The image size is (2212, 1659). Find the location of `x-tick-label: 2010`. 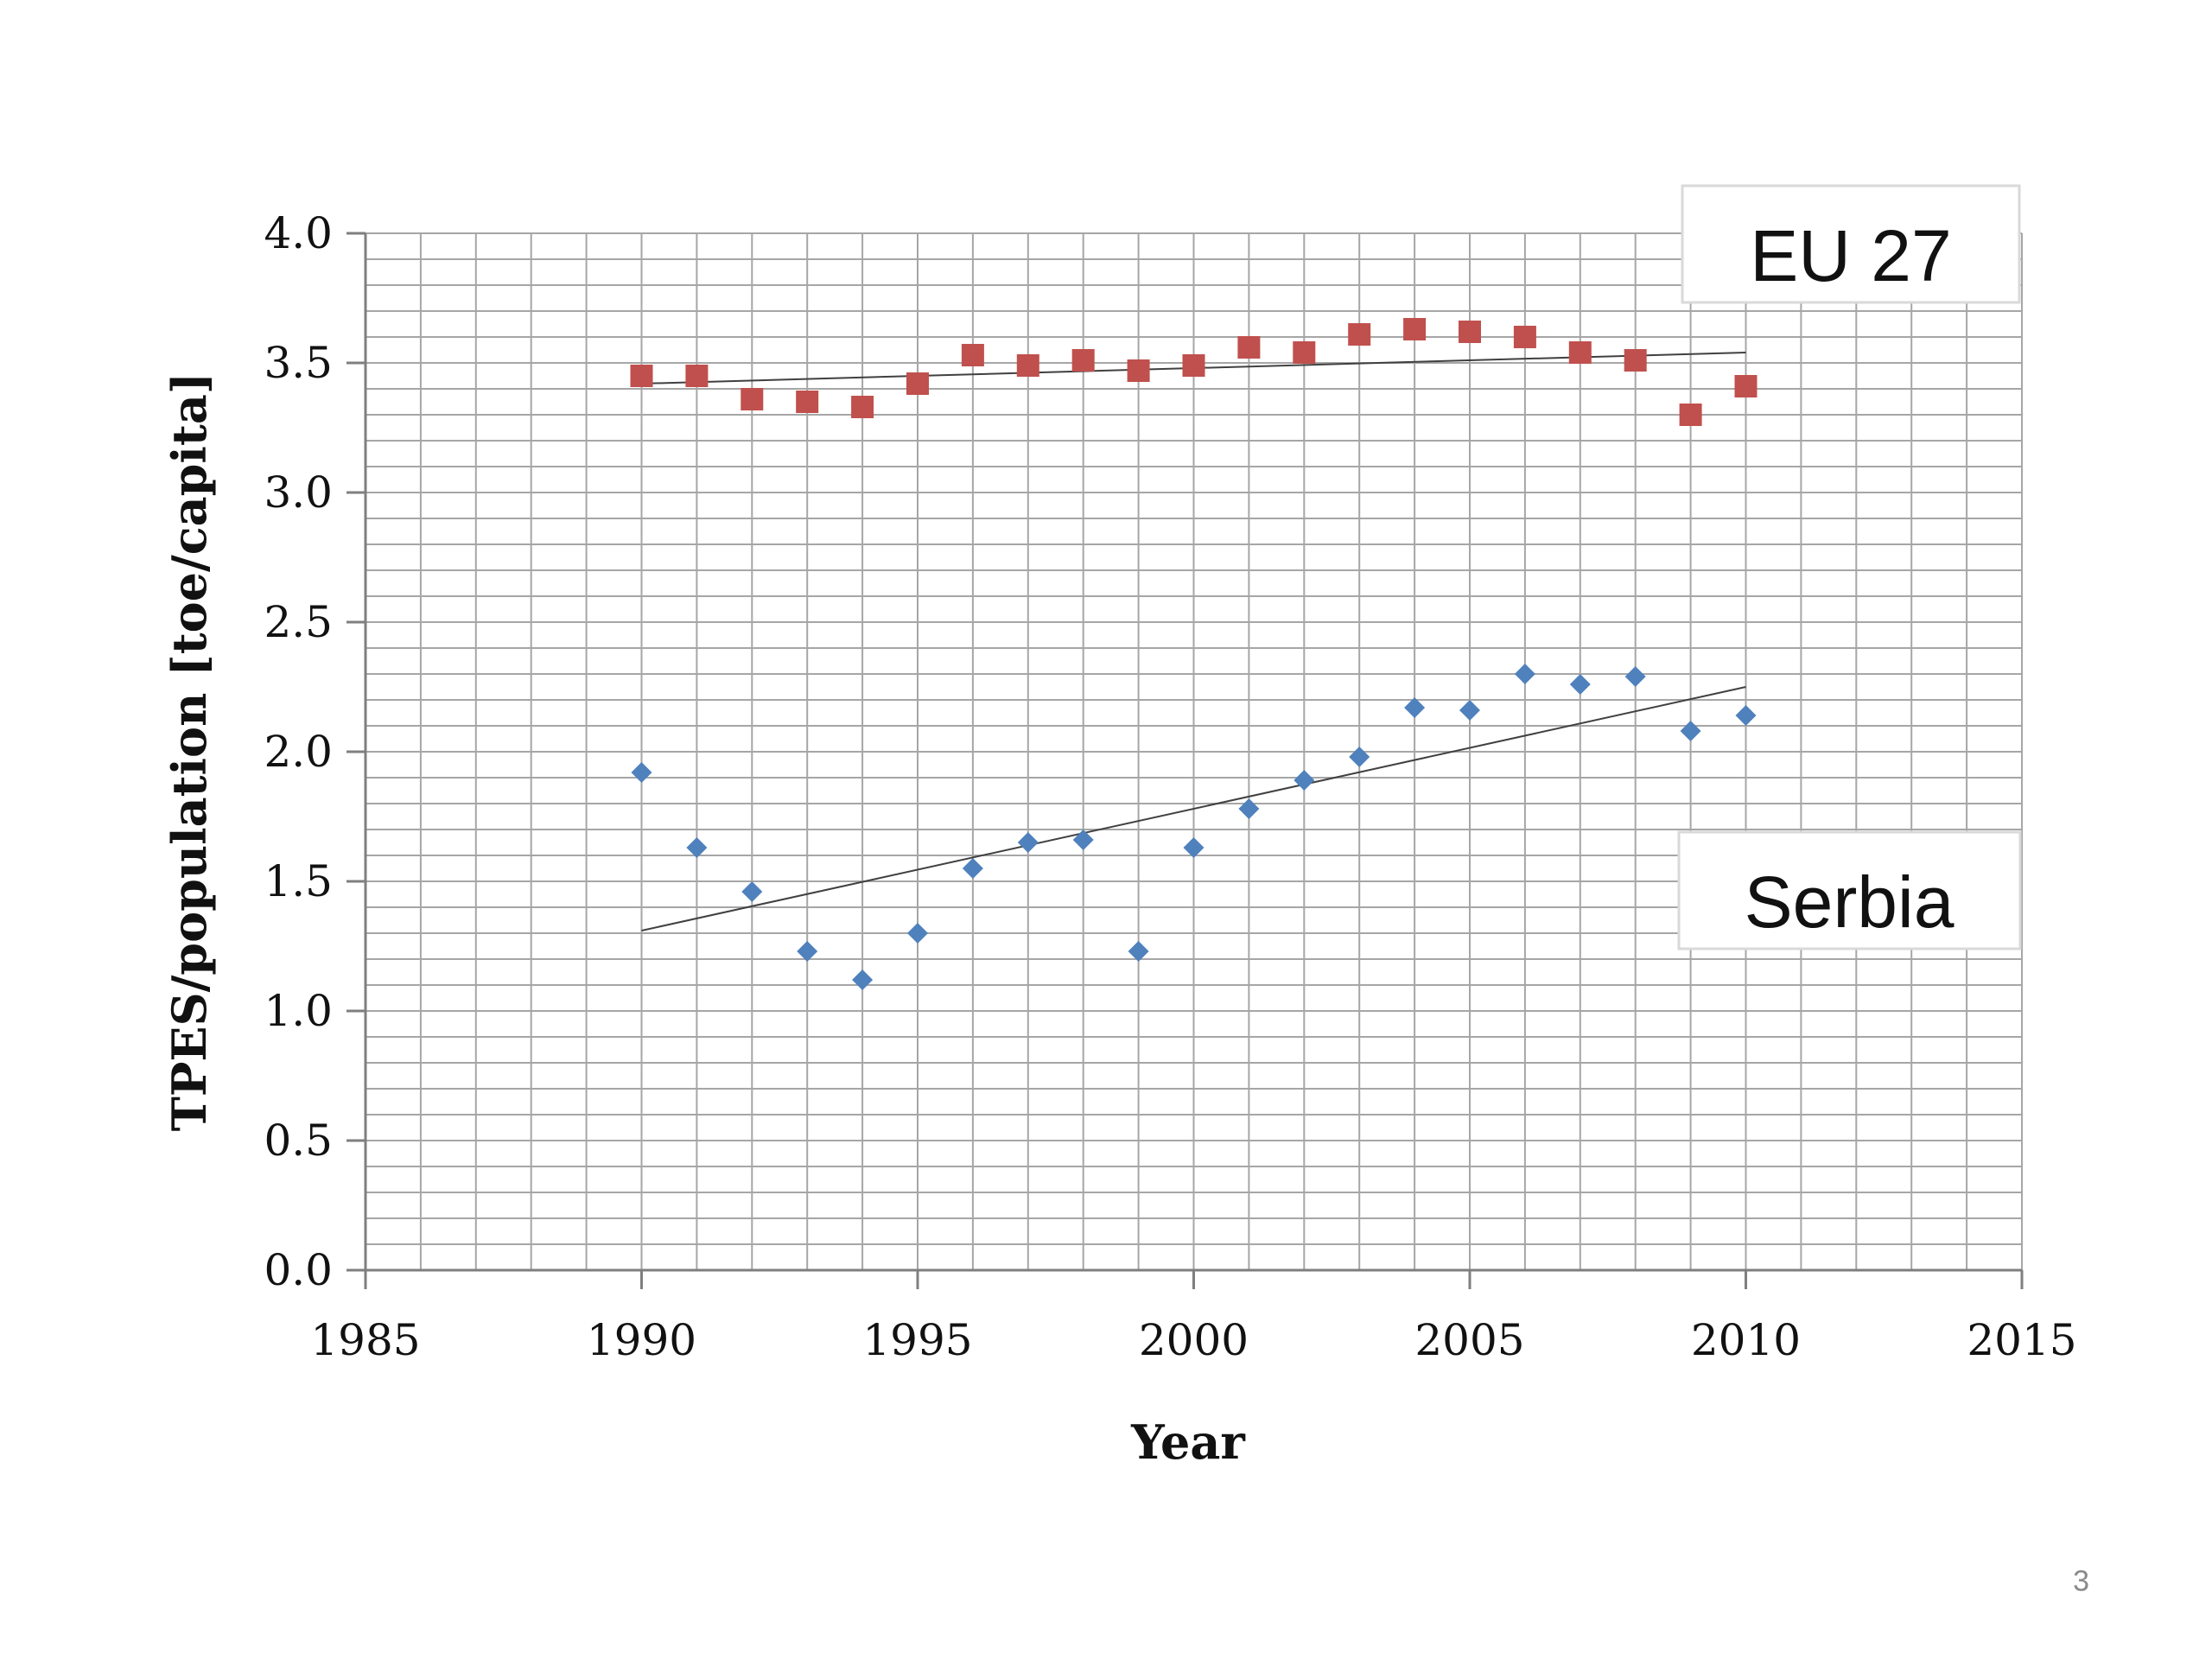

x-tick-label: 2010 is located at coordinates (1746, 1340).